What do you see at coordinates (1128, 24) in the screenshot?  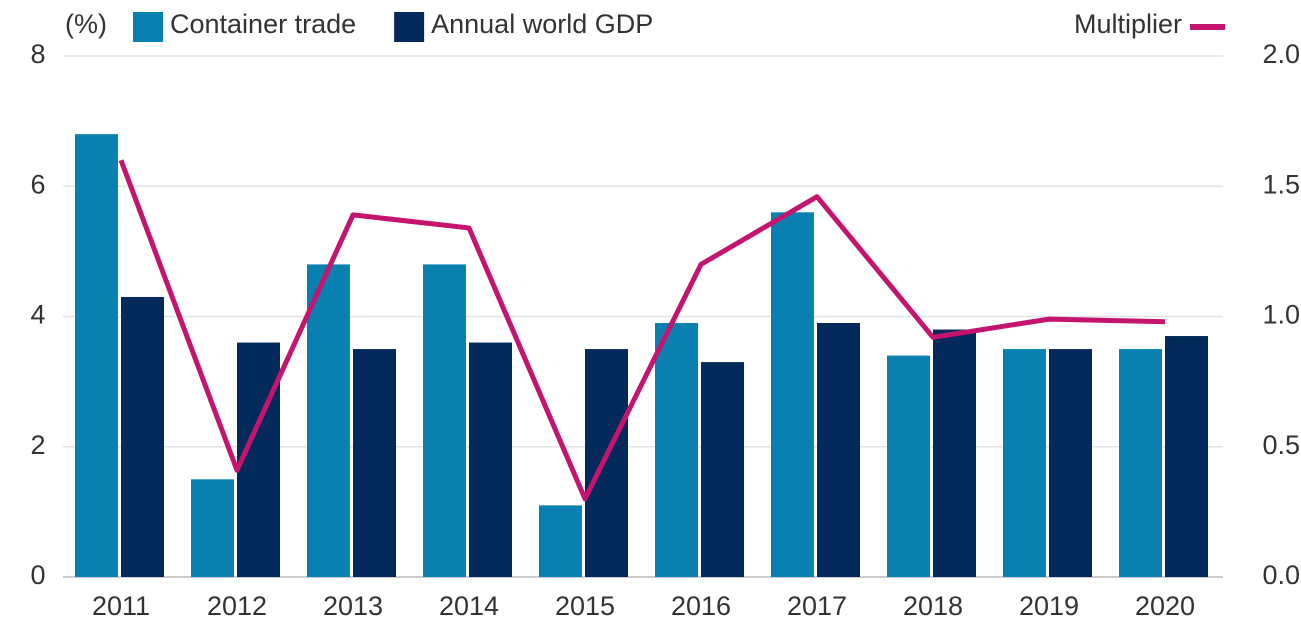 I see `legend-label: Multiplier` at bounding box center [1128, 24].